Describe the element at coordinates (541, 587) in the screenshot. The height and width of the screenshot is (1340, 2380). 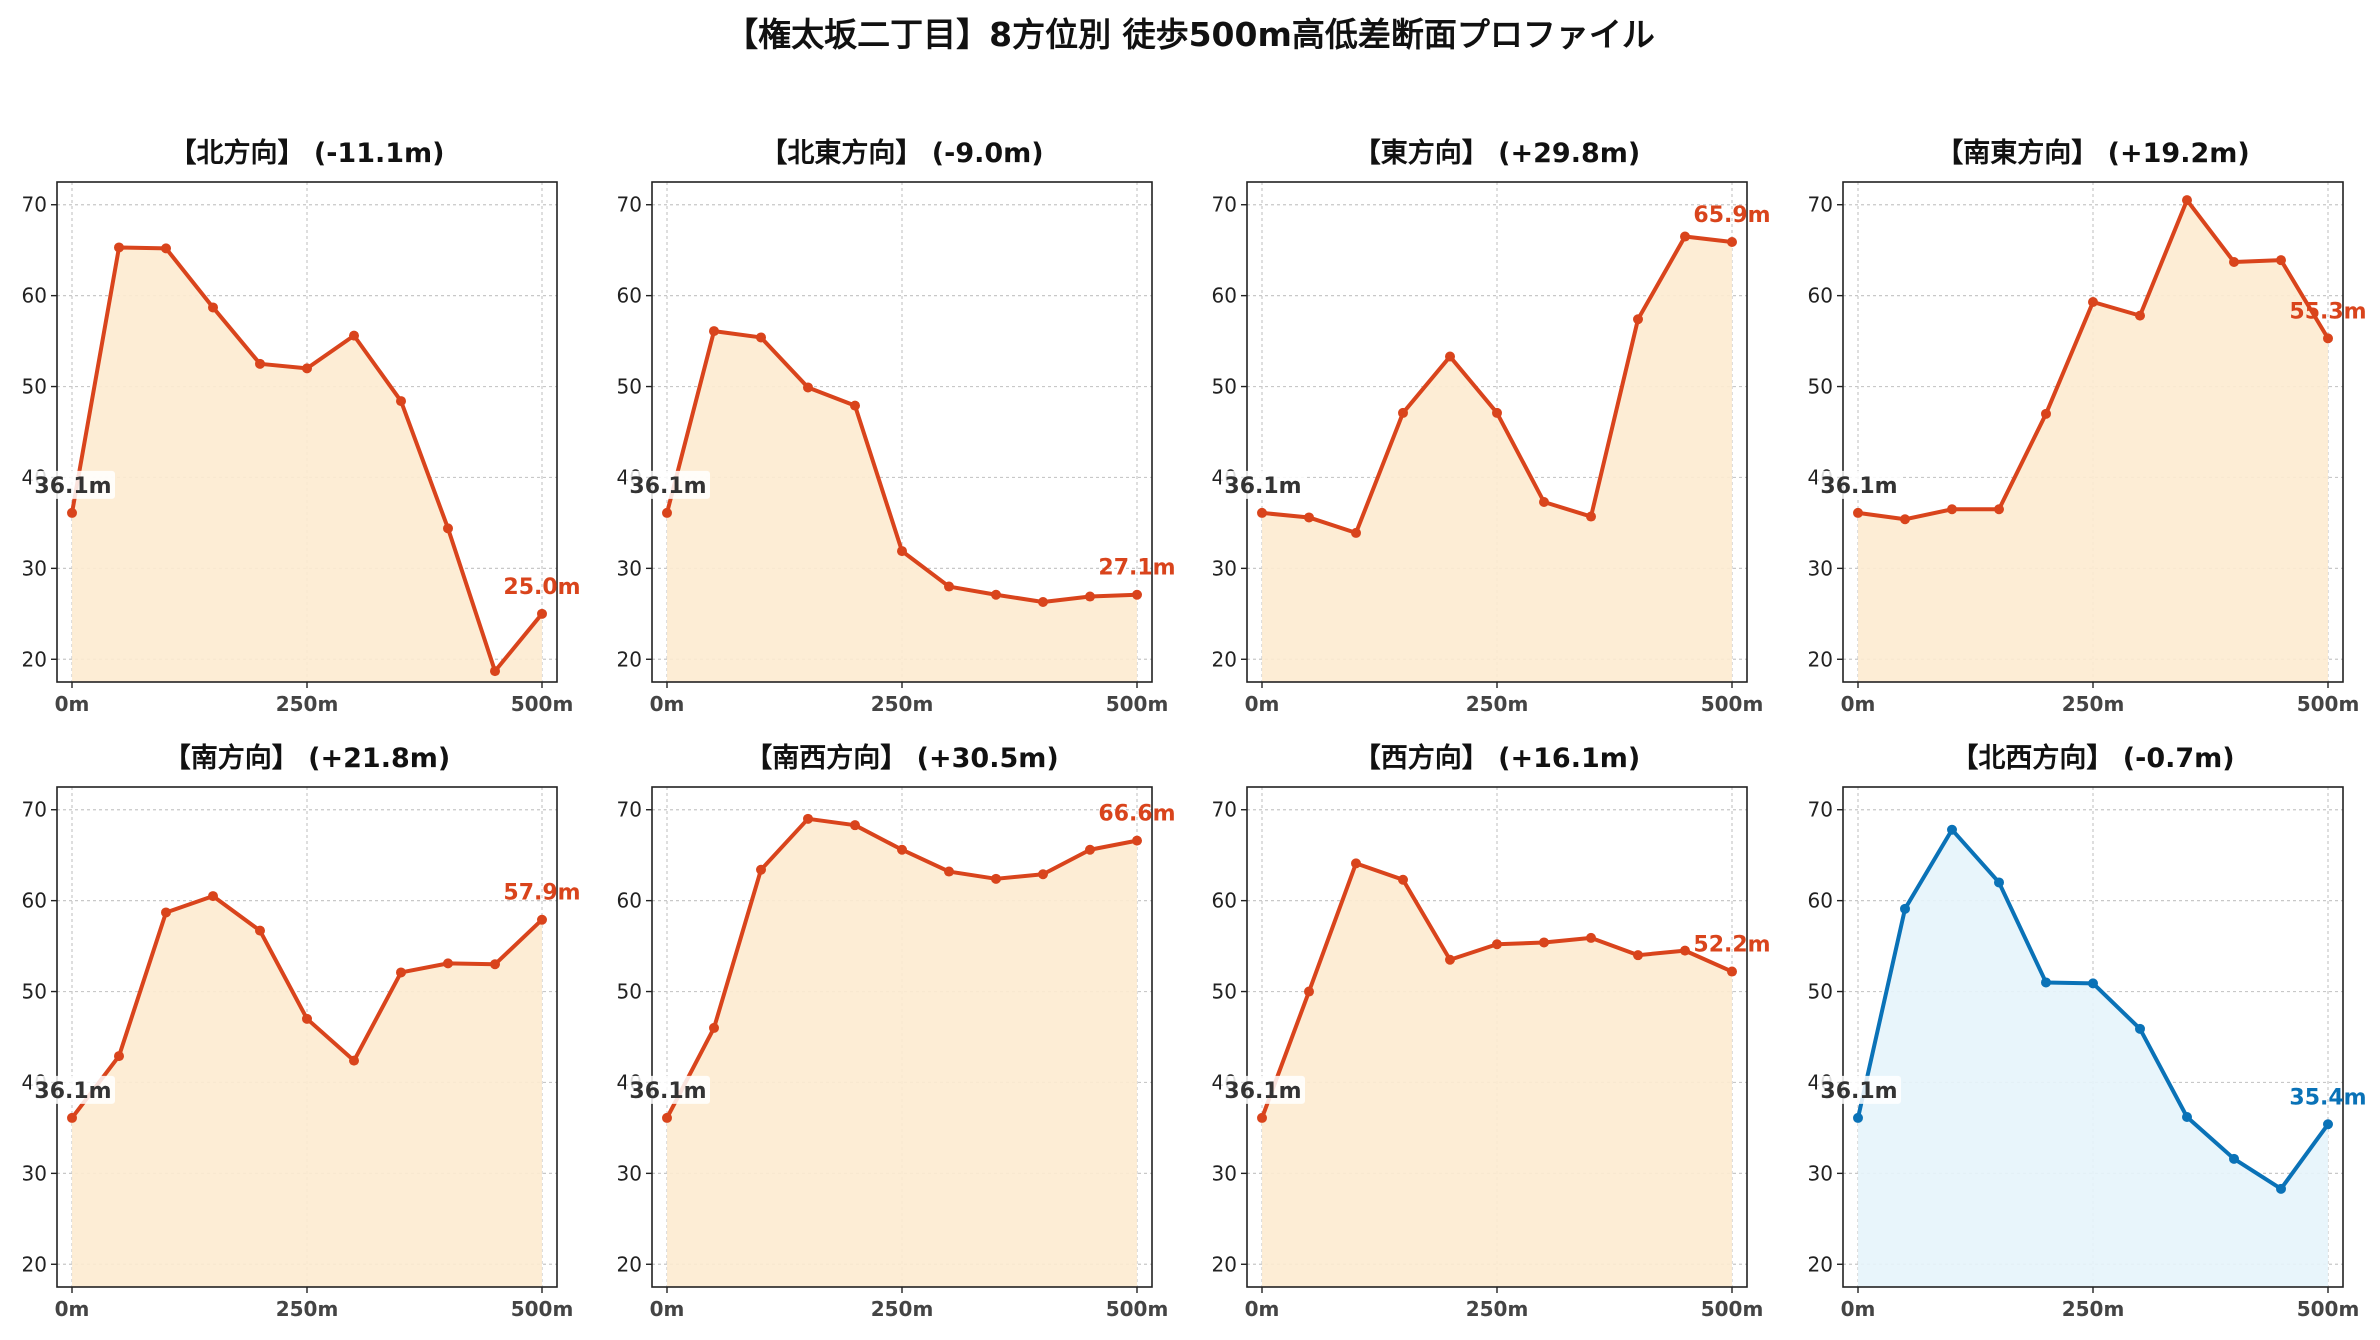
I see `end-elevation-label: 25.0m` at that location.